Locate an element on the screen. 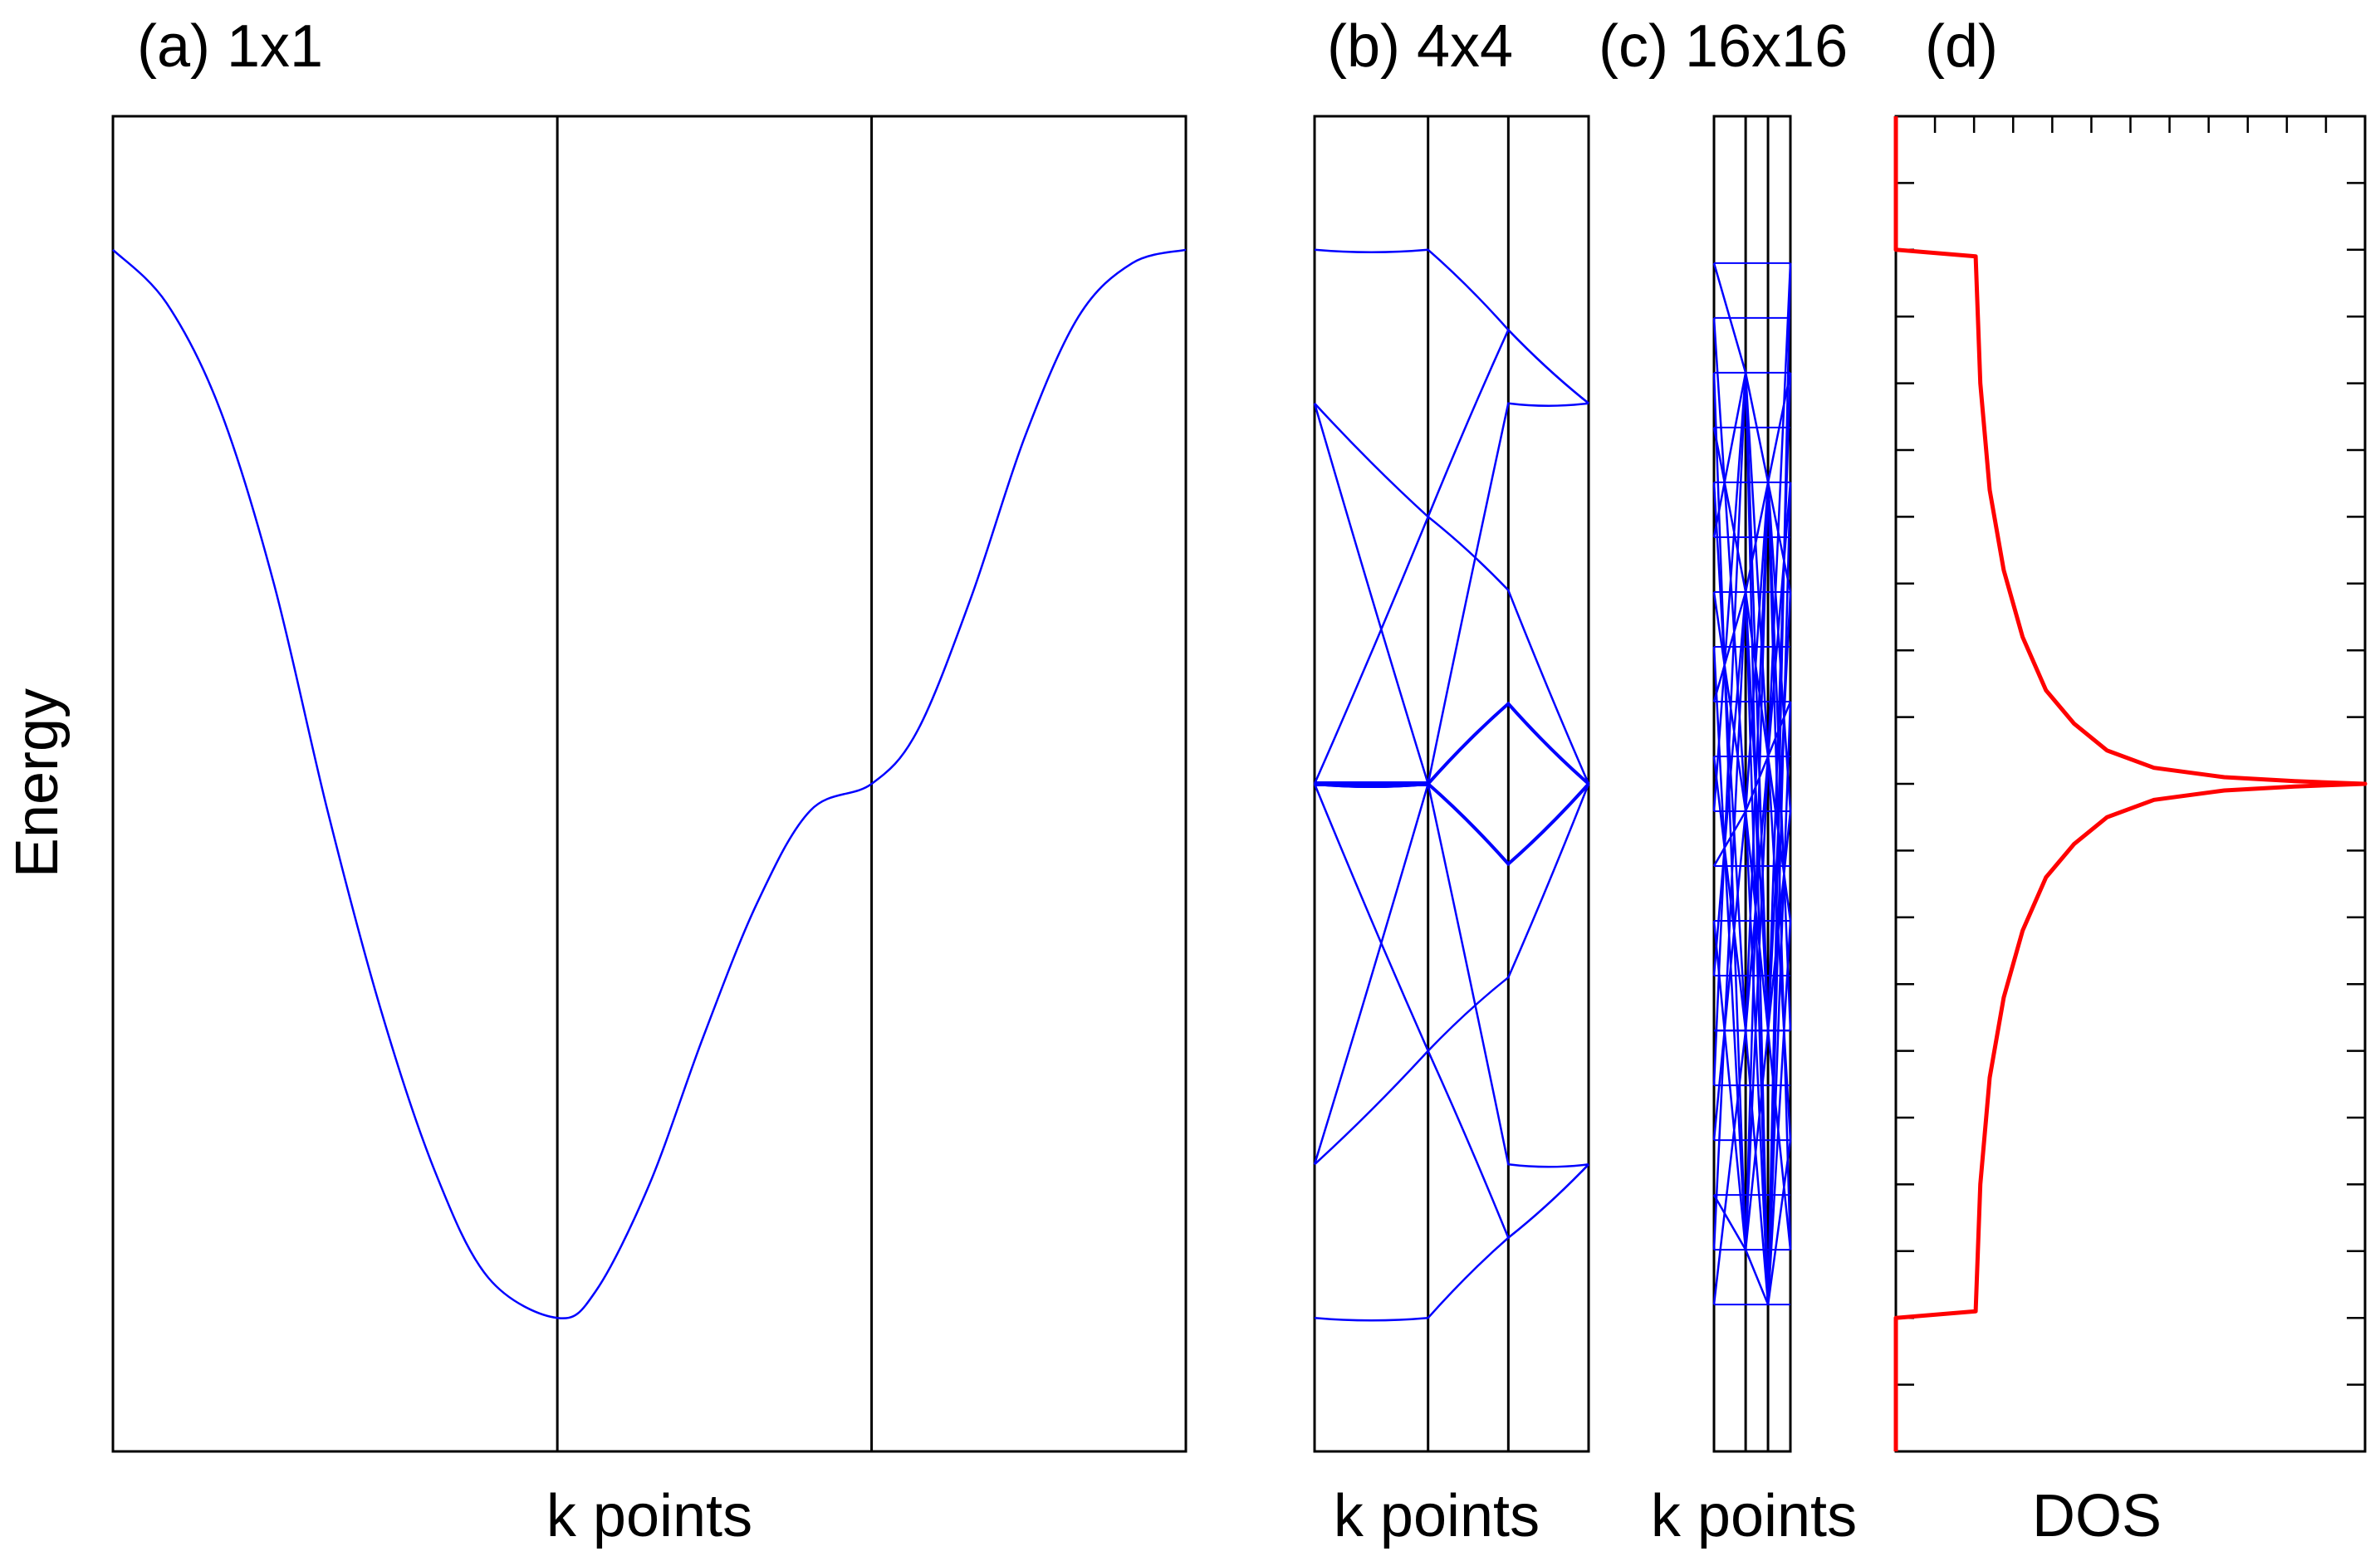 The width and height of the screenshot is (2380, 1566). panel-b-4x4 is located at coordinates (1451, 784).